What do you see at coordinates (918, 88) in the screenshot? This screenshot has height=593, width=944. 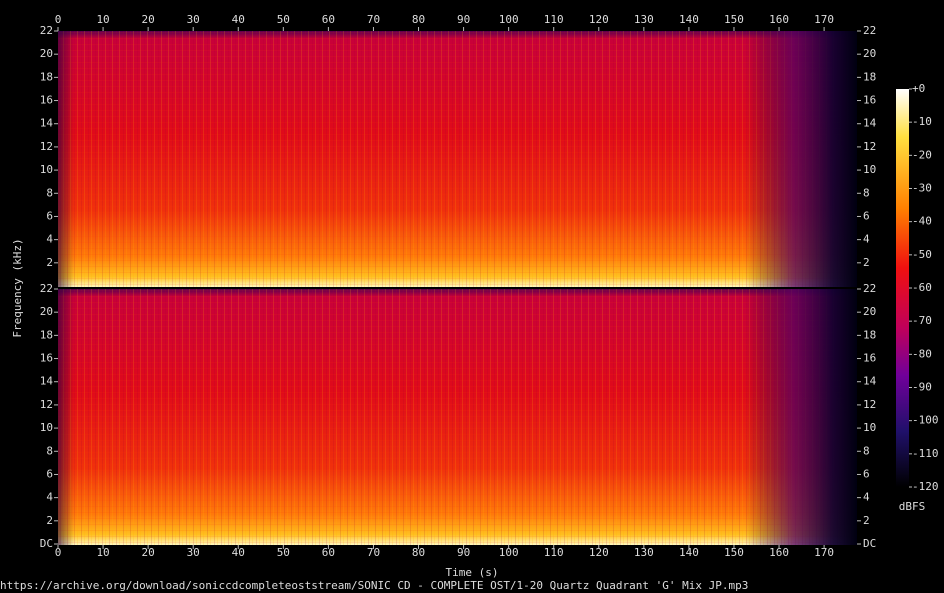 I see `colorbar-tick-label: +0` at bounding box center [918, 88].